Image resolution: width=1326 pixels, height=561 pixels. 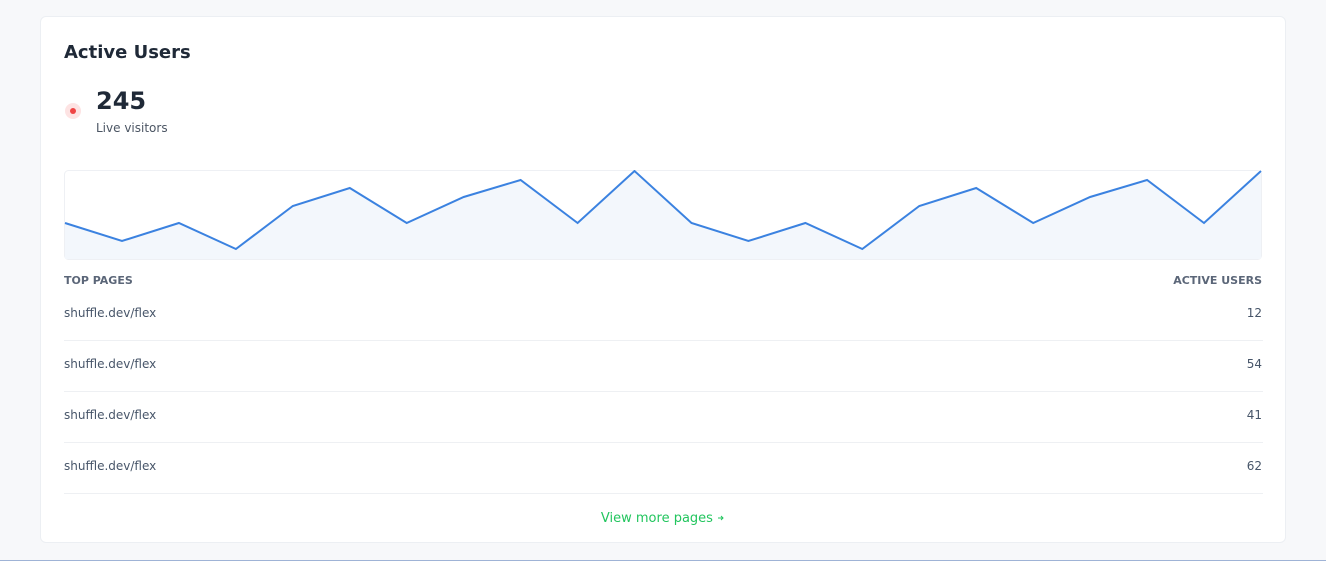 What do you see at coordinates (1254, 466) in the screenshot?
I see `user-count: 62` at bounding box center [1254, 466].